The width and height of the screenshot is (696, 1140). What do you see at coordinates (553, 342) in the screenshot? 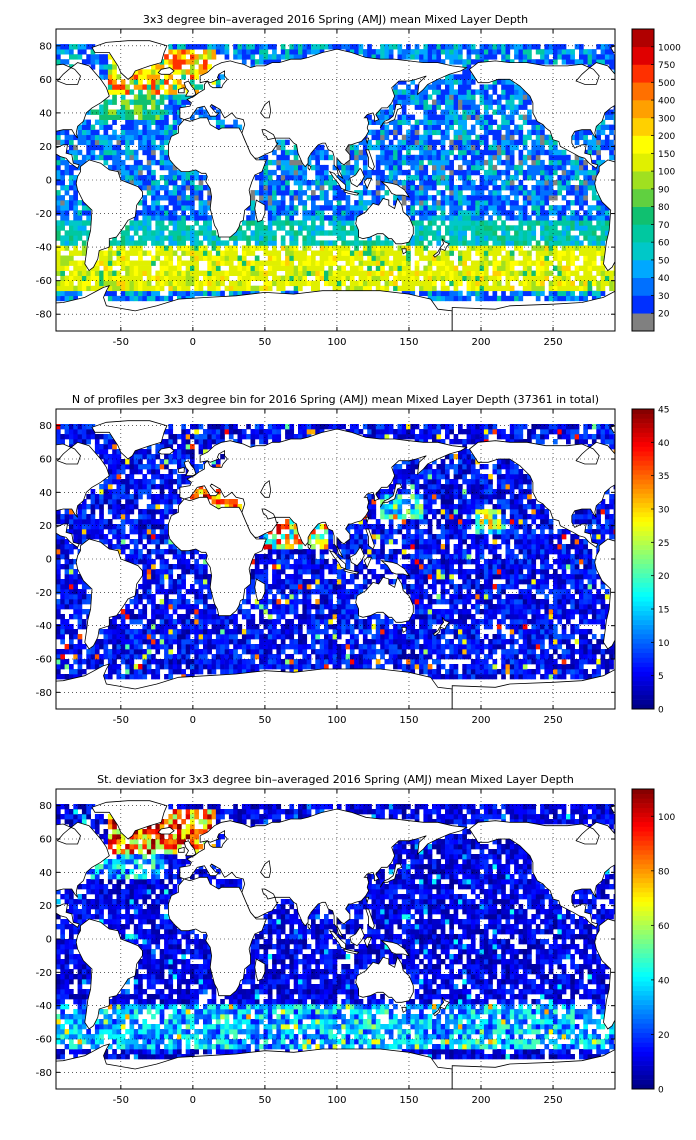
I see `x-tick-label: 250` at bounding box center [553, 342].